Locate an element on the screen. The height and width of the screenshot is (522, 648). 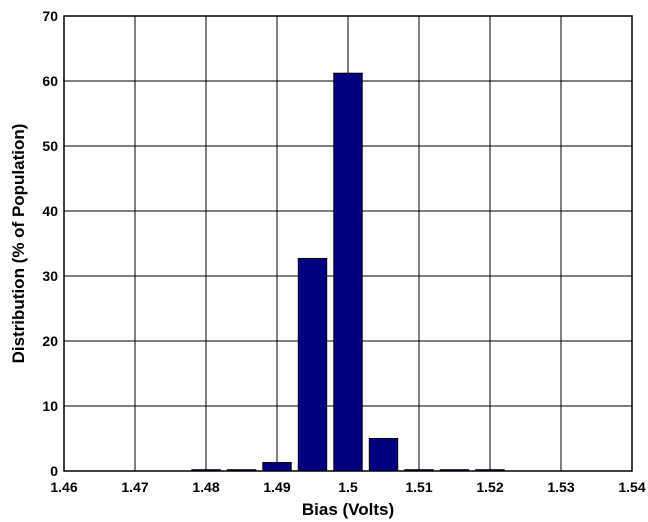
x-tick-label: 1.54 is located at coordinates (631, 487).